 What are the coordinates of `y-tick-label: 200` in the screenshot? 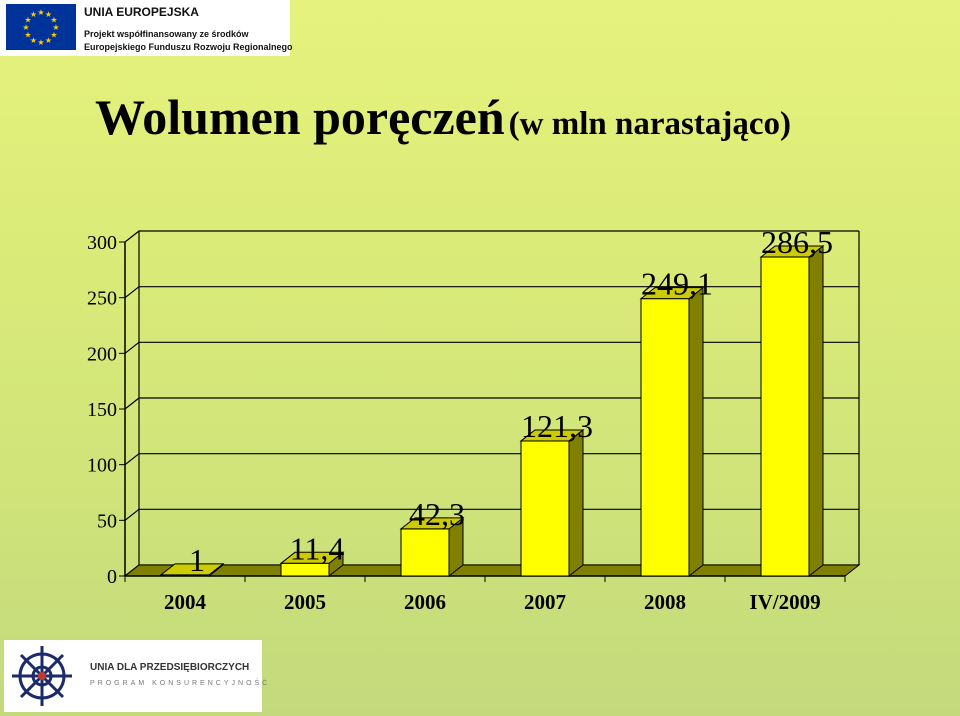 It's located at (102, 354).